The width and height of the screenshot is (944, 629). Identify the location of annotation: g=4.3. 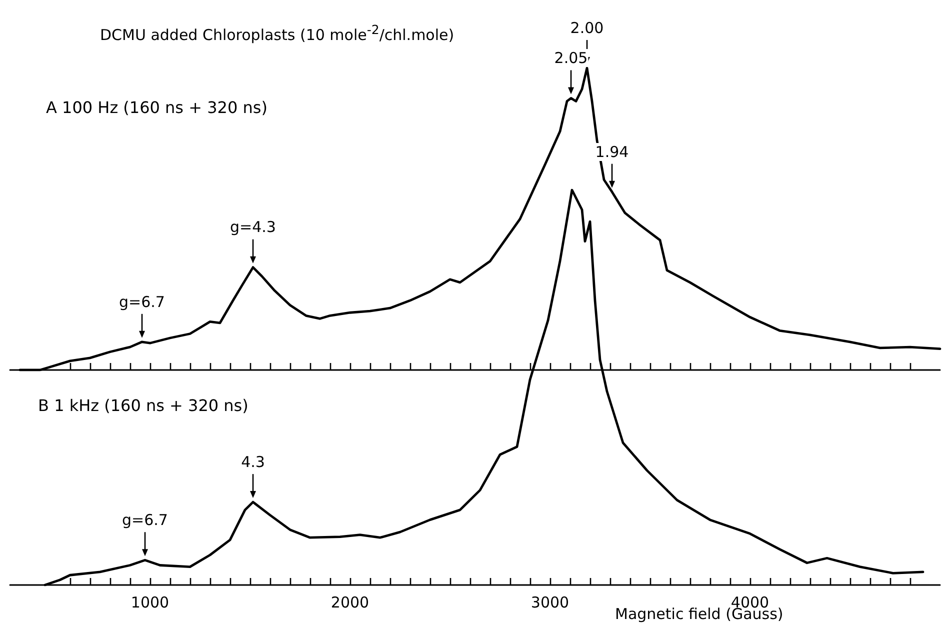
(253, 227).